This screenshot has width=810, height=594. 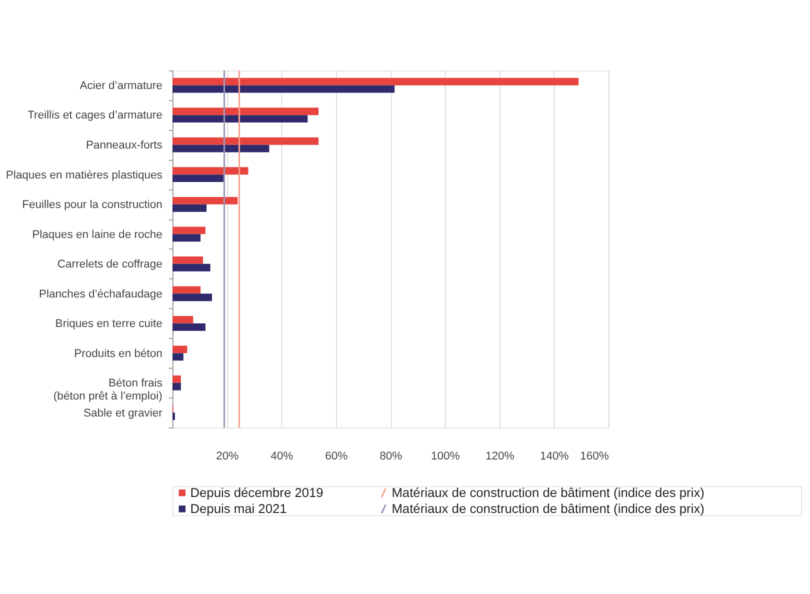 I want to click on y-tick-label: Plaques en matières plastiques, so click(x=84, y=175).